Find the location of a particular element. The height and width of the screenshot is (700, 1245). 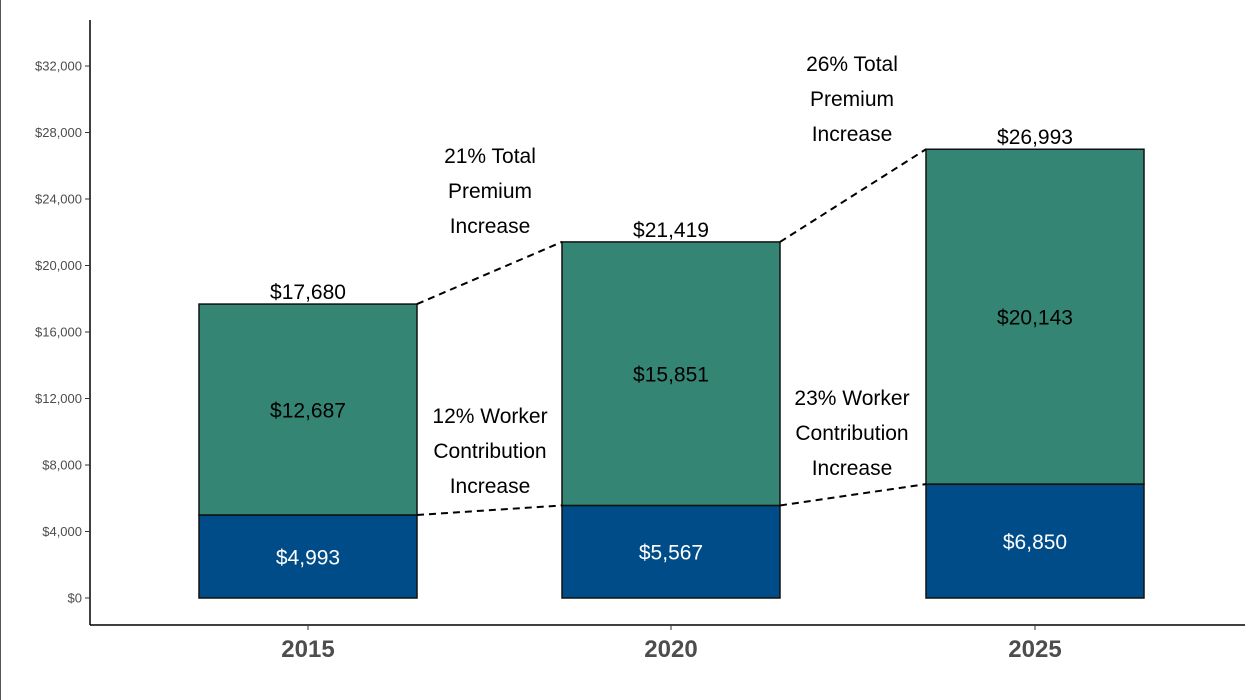

y-tick-label: $28,000 is located at coordinates (58, 132).